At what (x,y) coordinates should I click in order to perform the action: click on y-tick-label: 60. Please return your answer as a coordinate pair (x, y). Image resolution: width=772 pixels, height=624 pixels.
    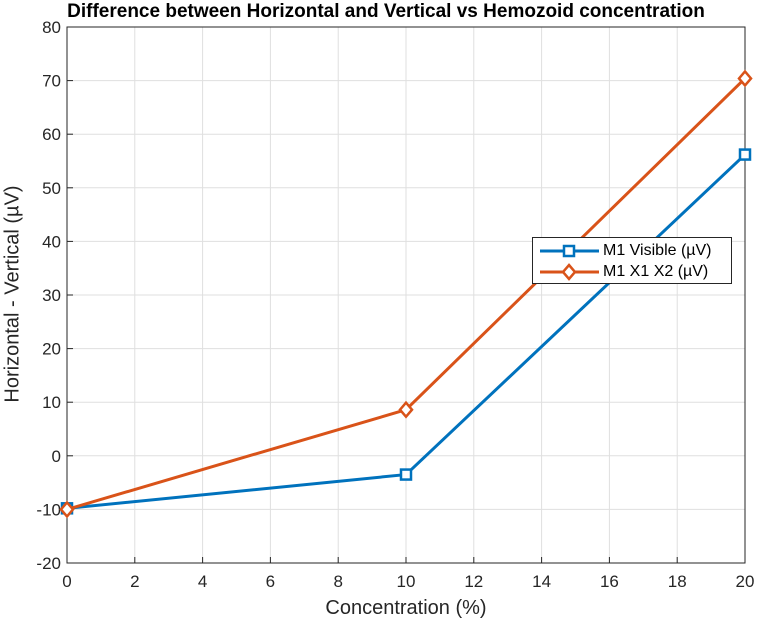
    Looking at the image, I should click on (51, 134).